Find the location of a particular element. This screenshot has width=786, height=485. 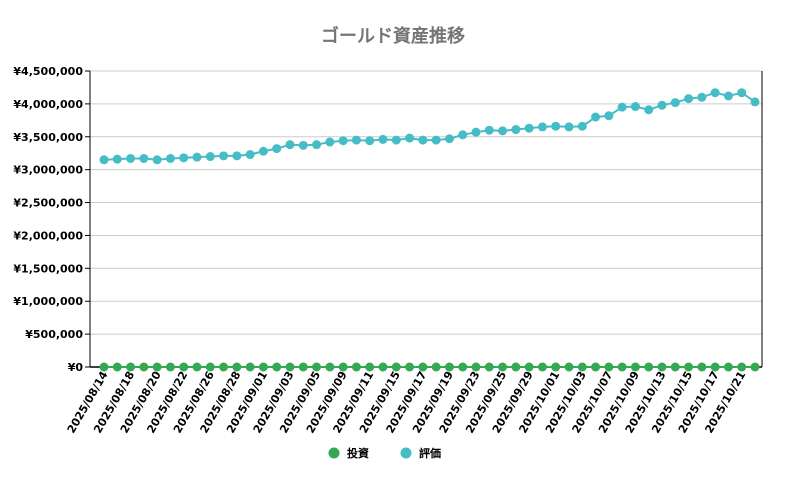

legend-label-valuation: 評価 is located at coordinates (430, 453).